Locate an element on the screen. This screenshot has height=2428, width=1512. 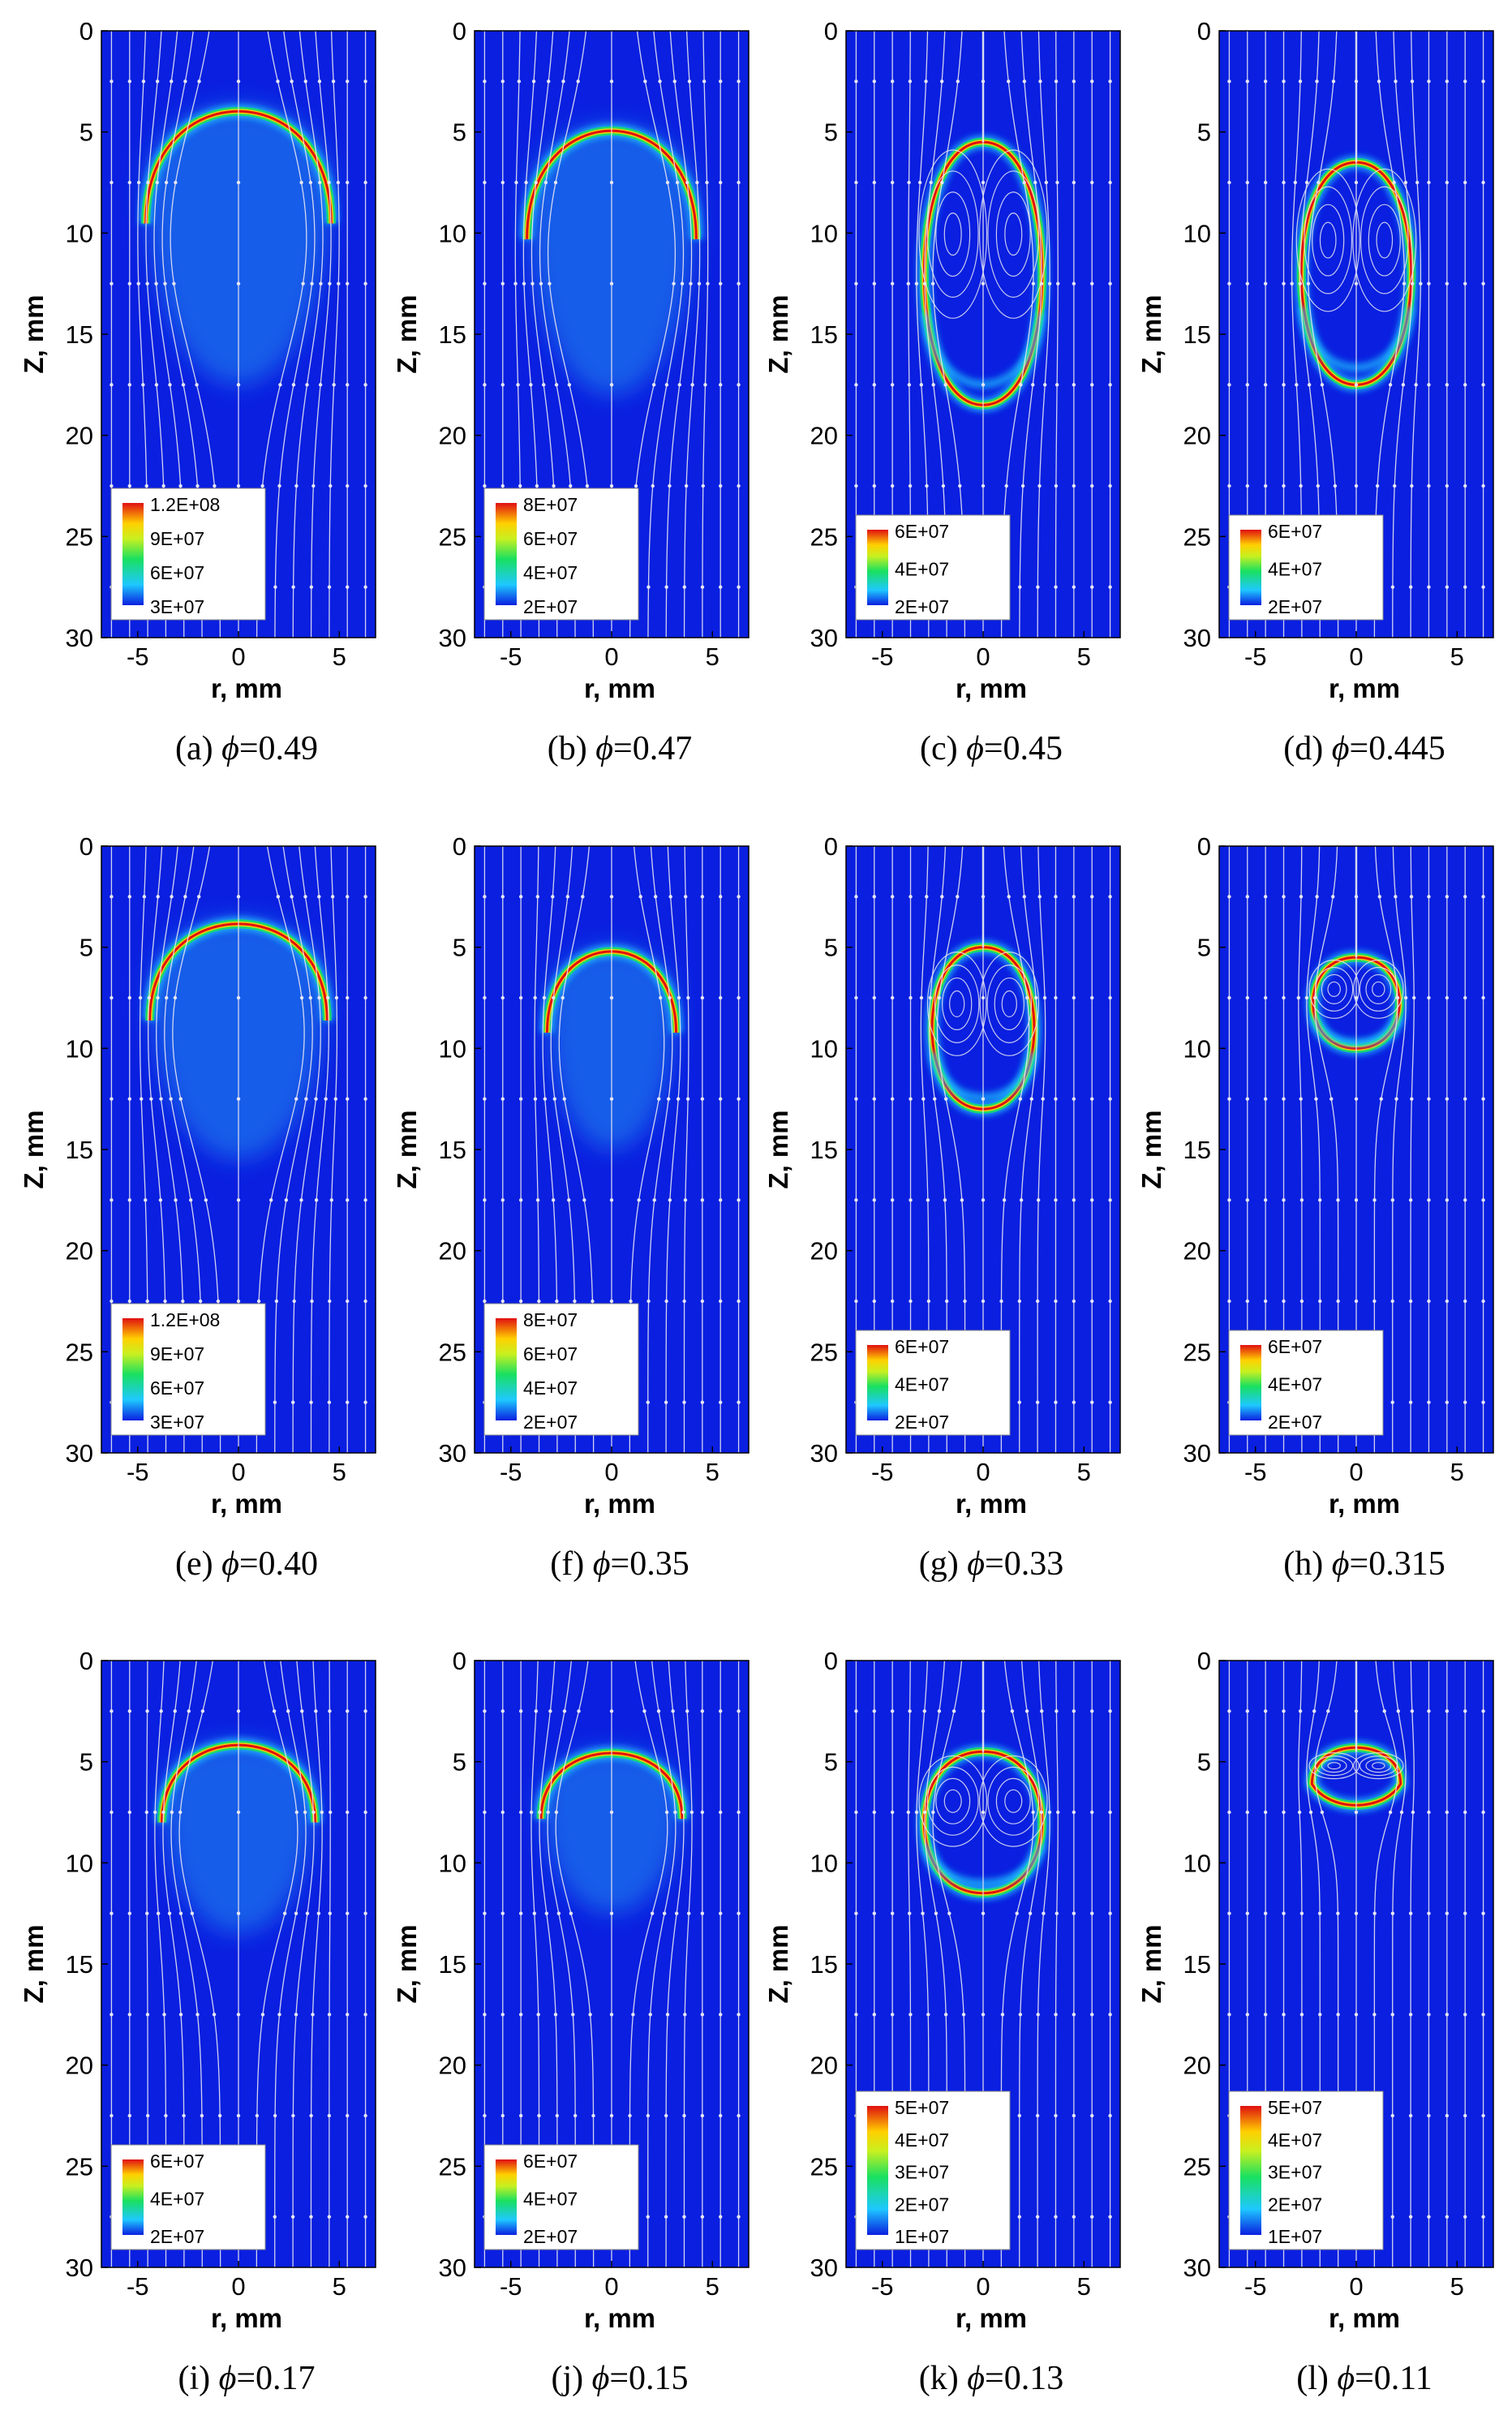
vortices-h is located at coordinates (1356, 932).